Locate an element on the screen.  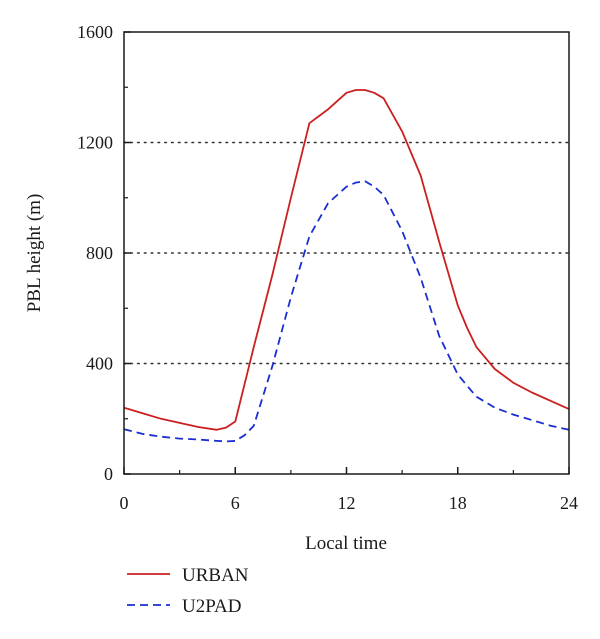
x-tick-label-12: 12 is located at coordinates (347, 503).